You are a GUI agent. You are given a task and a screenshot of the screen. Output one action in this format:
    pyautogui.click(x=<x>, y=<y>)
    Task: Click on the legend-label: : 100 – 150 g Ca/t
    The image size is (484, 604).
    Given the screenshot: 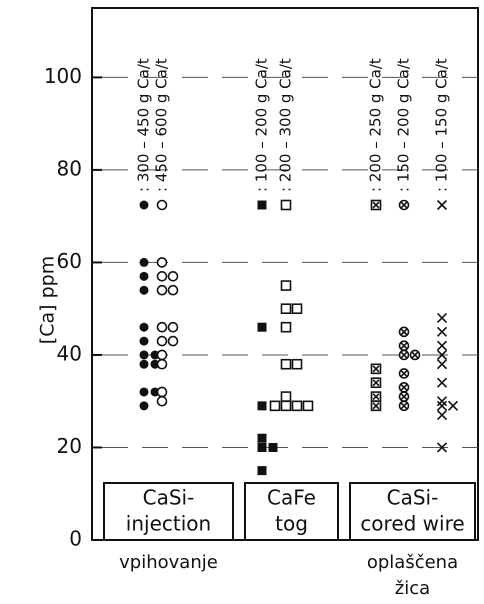 What is the action you would take?
    pyautogui.click(x=442, y=125)
    